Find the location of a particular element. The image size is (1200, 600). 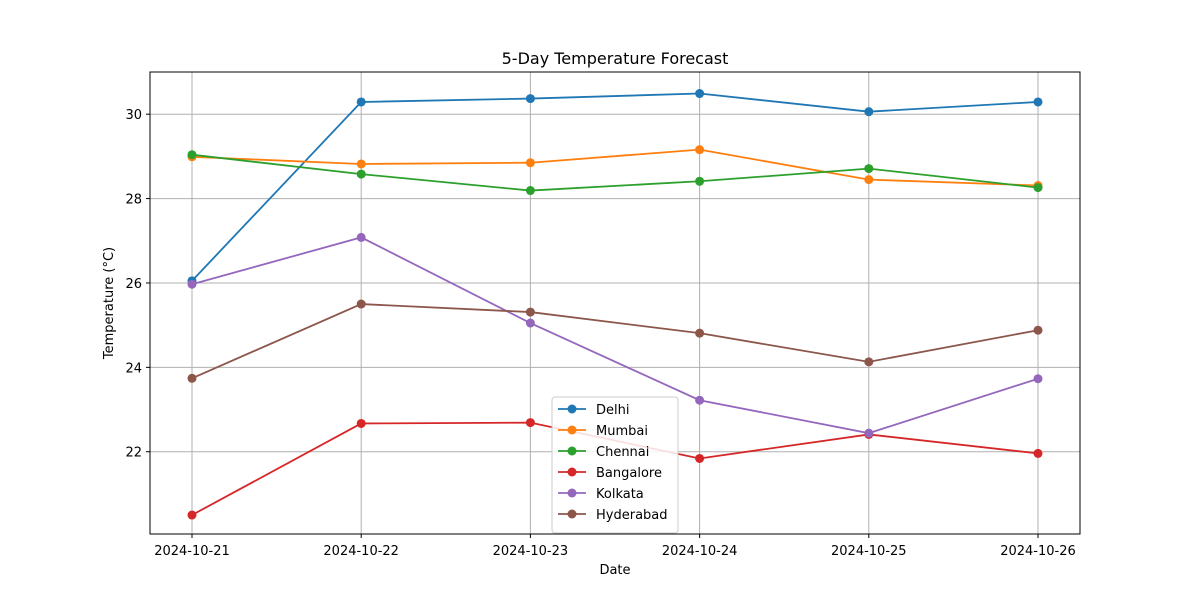

x-tick-label: 2024-10-21 is located at coordinates (192, 551).